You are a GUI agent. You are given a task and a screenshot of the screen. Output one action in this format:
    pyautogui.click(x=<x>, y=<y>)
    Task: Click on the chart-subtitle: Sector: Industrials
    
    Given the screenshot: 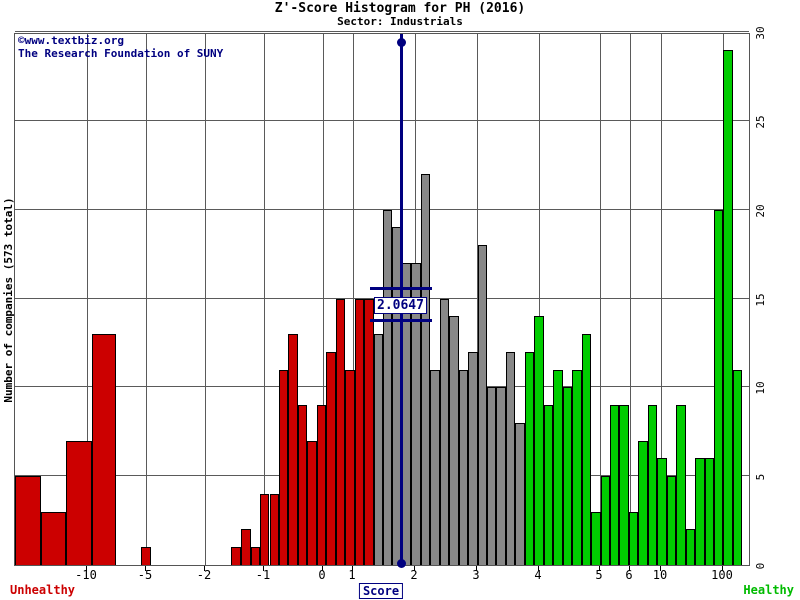 What is the action you would take?
    pyautogui.click(x=400, y=21)
    